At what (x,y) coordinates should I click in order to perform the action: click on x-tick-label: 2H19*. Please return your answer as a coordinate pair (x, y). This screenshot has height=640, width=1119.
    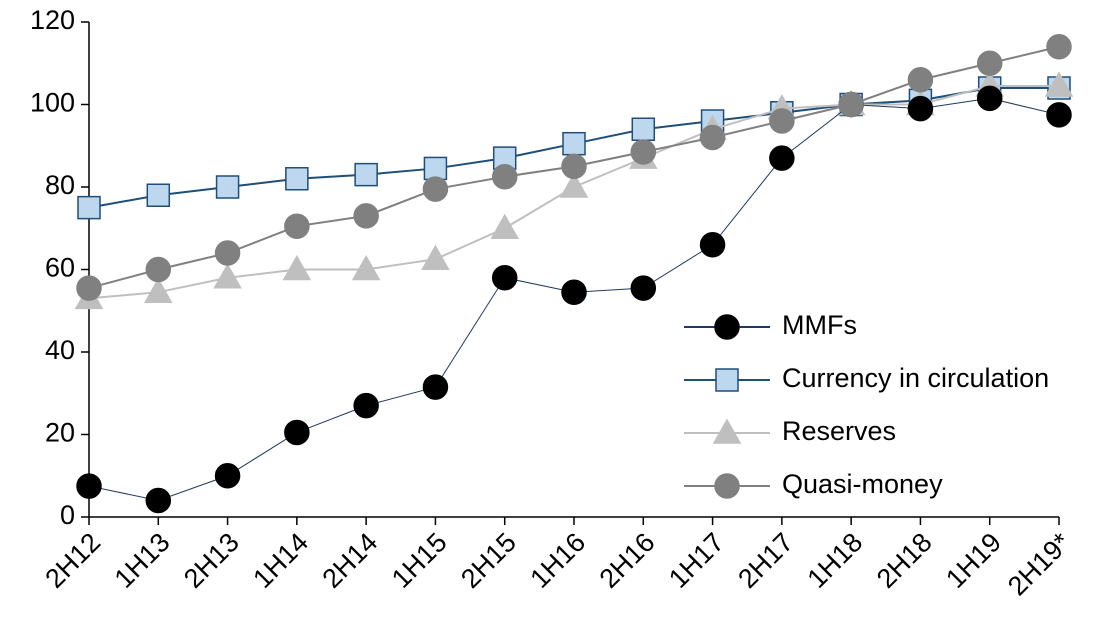
    Looking at the image, I should click on (1039, 564).